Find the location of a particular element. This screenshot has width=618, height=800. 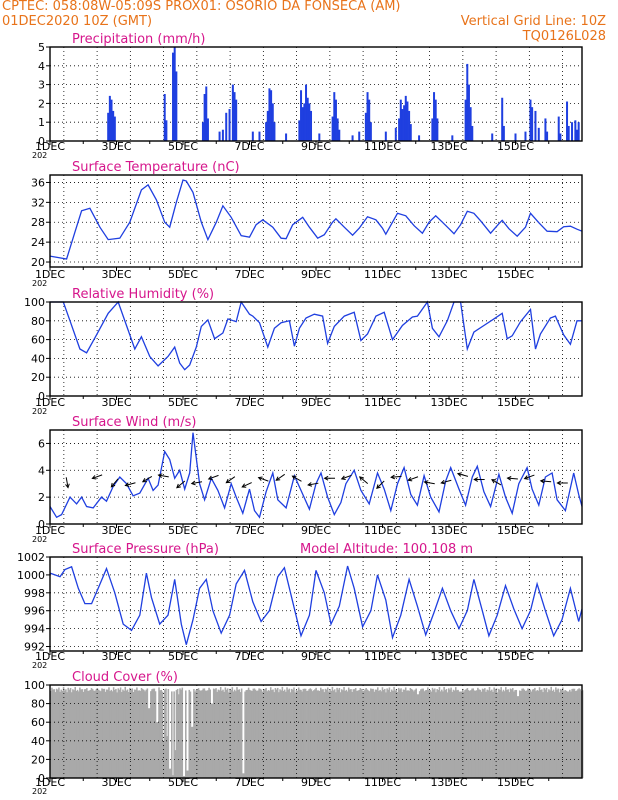

x-year-label: 202 is located at coordinates (39, 791).